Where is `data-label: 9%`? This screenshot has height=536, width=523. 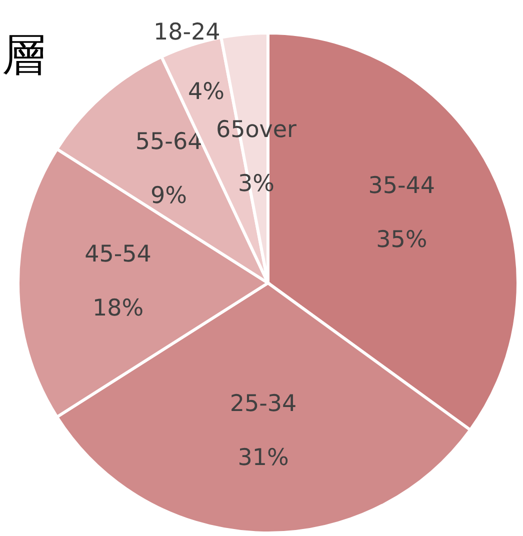 data-label: 9% is located at coordinates (169, 195).